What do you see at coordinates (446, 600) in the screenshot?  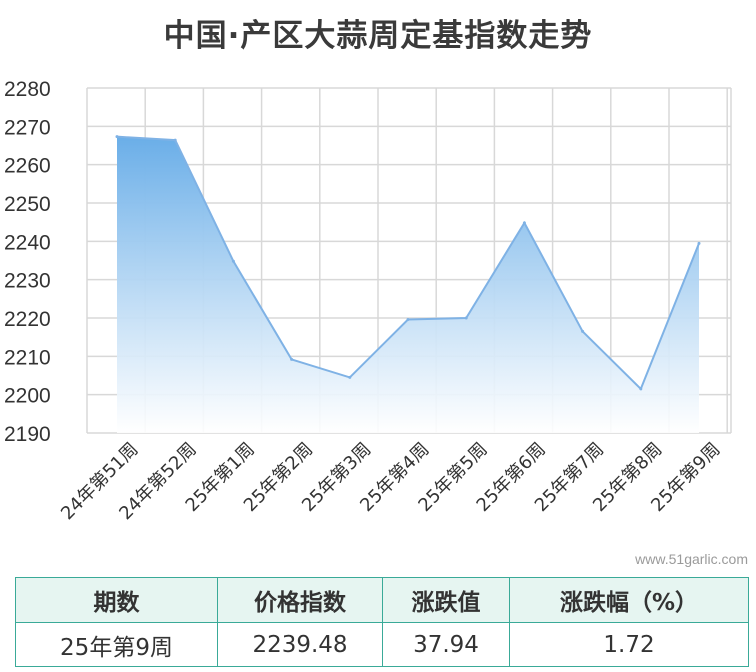 I see `header-change-value: 涨跌值` at bounding box center [446, 600].